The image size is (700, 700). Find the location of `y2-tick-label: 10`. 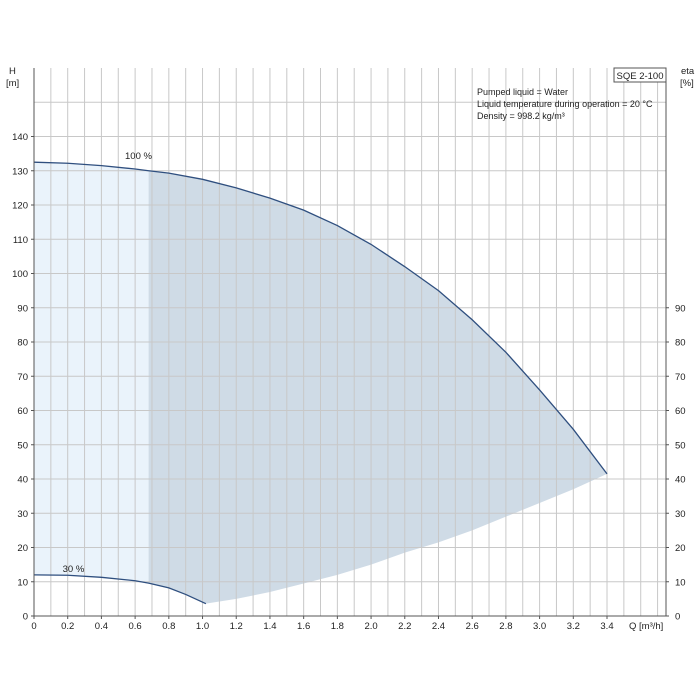

y2-tick-label: 10 is located at coordinates (680, 582).